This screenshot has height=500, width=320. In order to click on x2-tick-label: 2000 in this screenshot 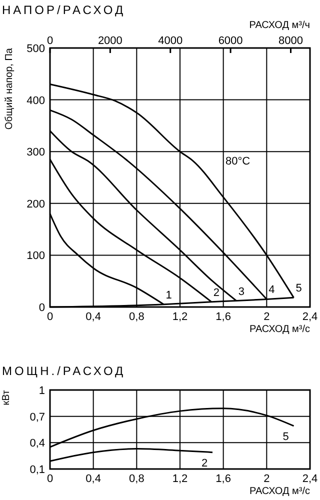, I will do `click(110, 41)`.